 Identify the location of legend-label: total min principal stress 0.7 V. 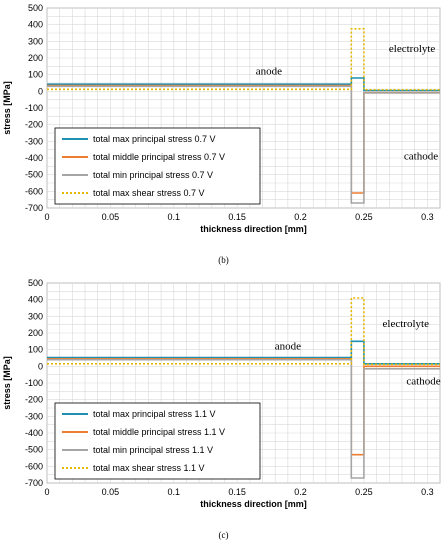
(153, 175).